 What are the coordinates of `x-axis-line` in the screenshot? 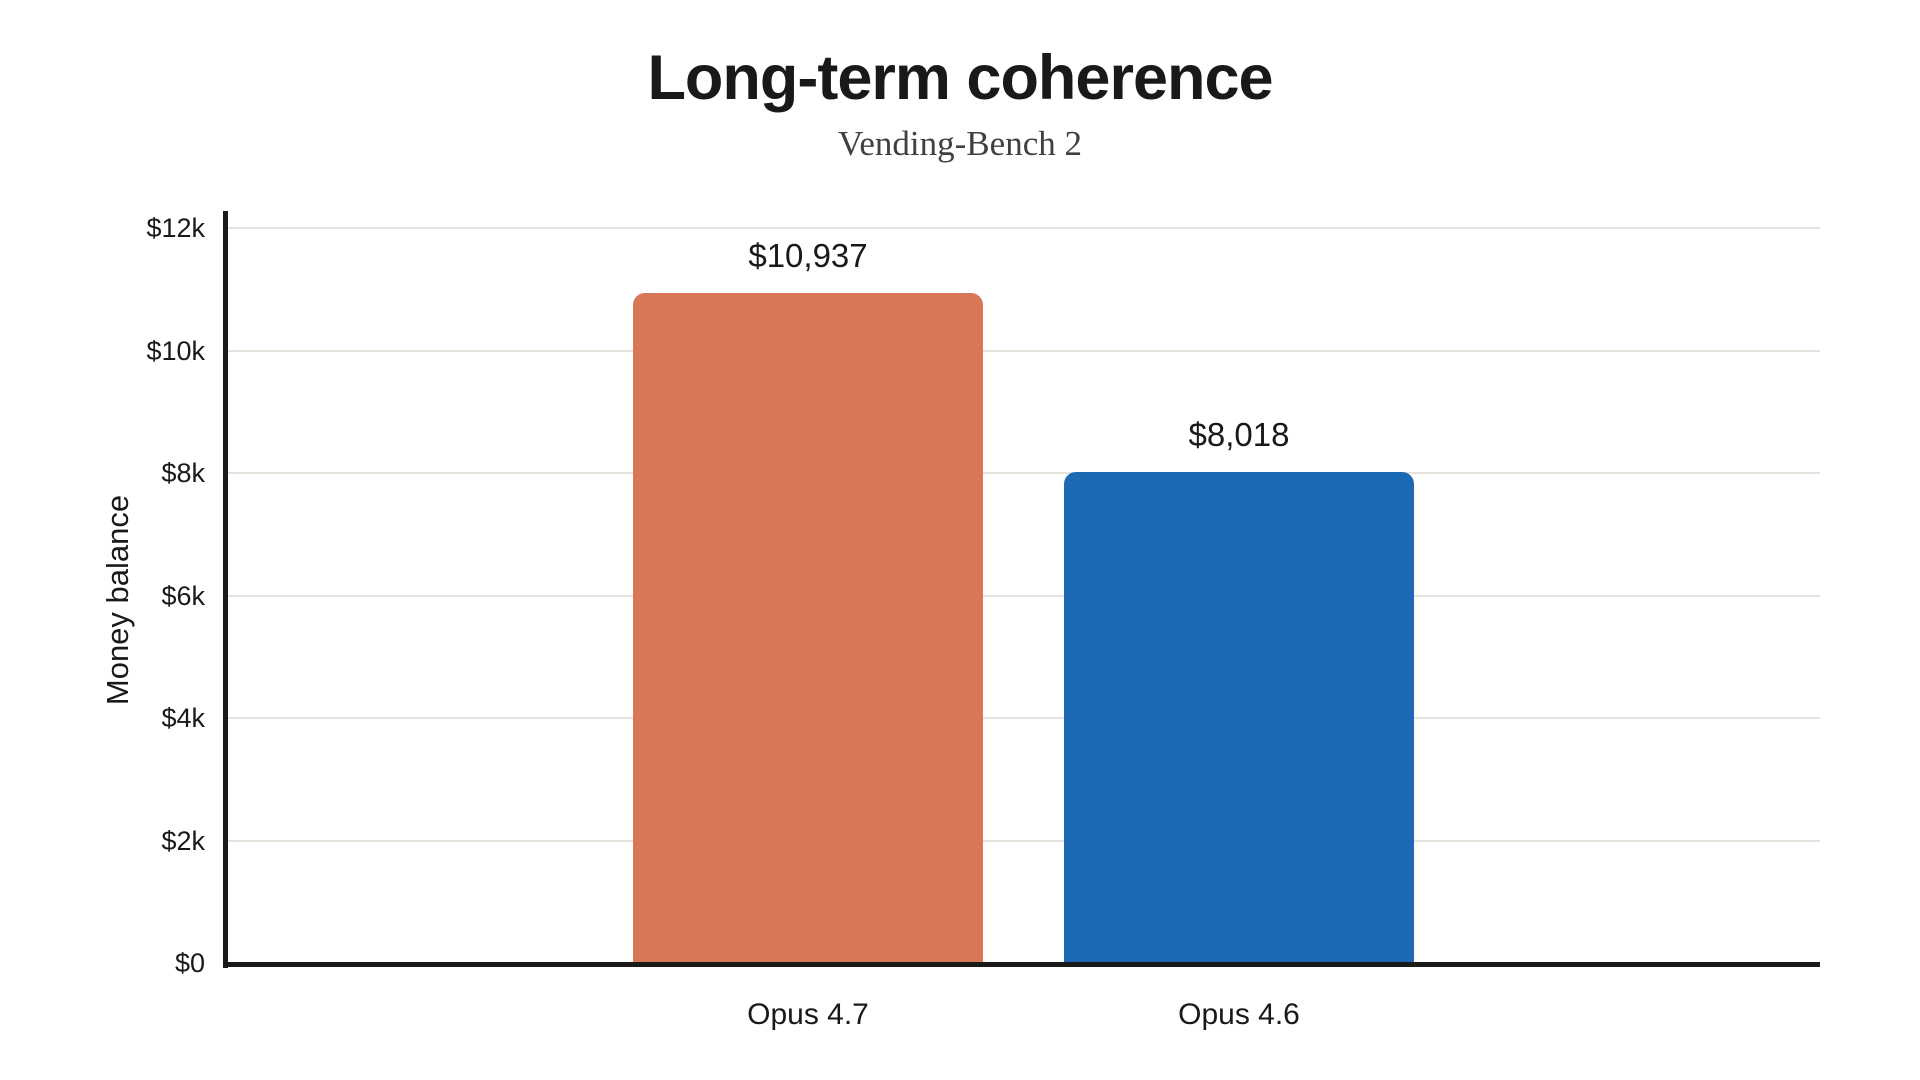 It's located at (1021, 964).